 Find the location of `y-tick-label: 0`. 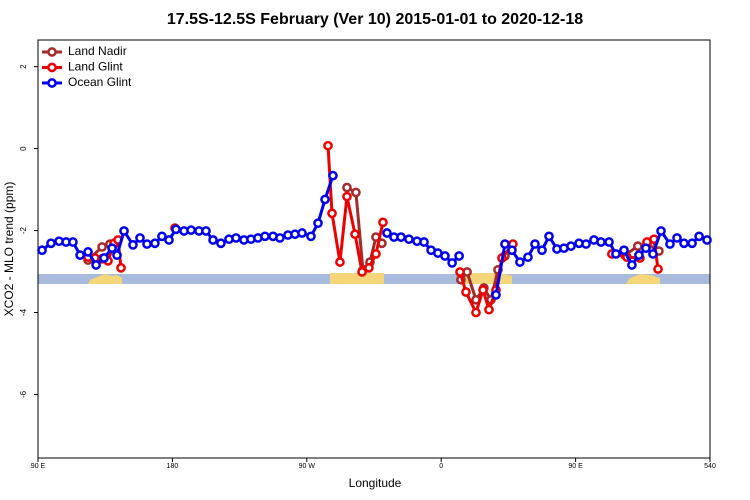

y-tick-label: 0 is located at coordinates (23, 148).